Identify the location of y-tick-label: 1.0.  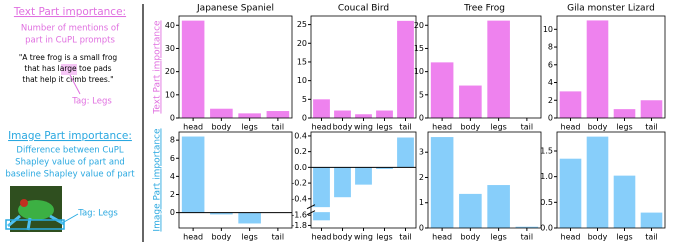
(546, 176).